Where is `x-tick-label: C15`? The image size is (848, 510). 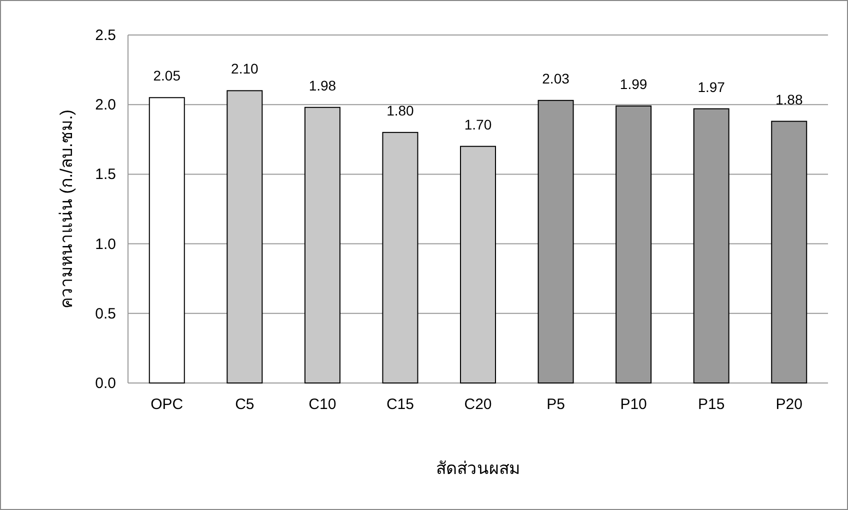
x-tick-label: C15 is located at coordinates (400, 404).